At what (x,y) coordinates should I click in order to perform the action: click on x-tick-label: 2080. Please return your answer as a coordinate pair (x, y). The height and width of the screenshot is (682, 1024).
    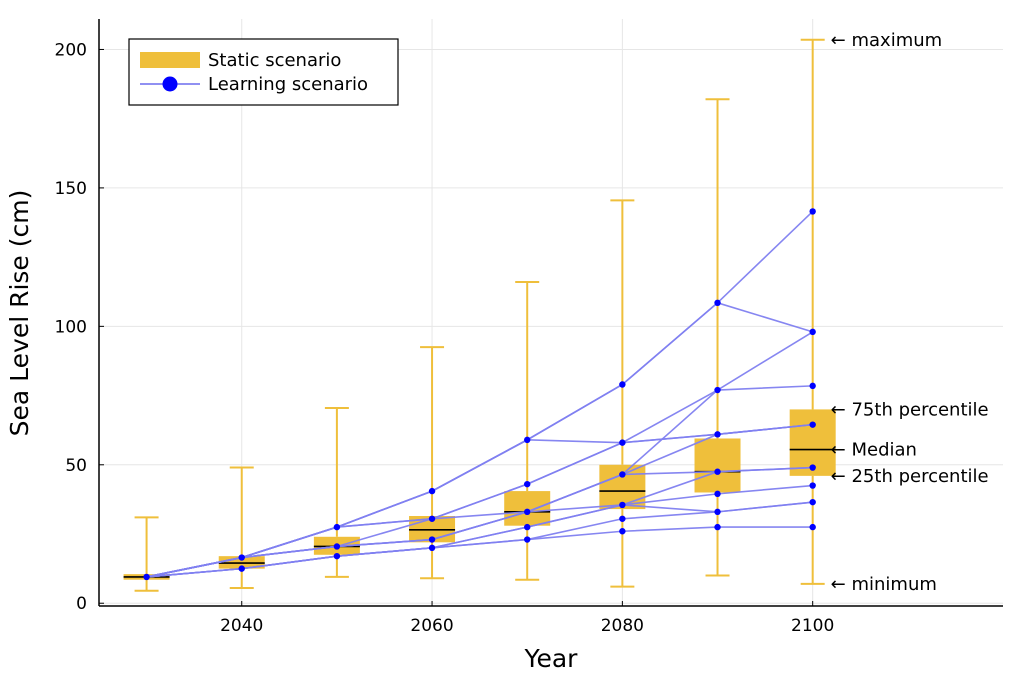
    Looking at the image, I should click on (622, 626).